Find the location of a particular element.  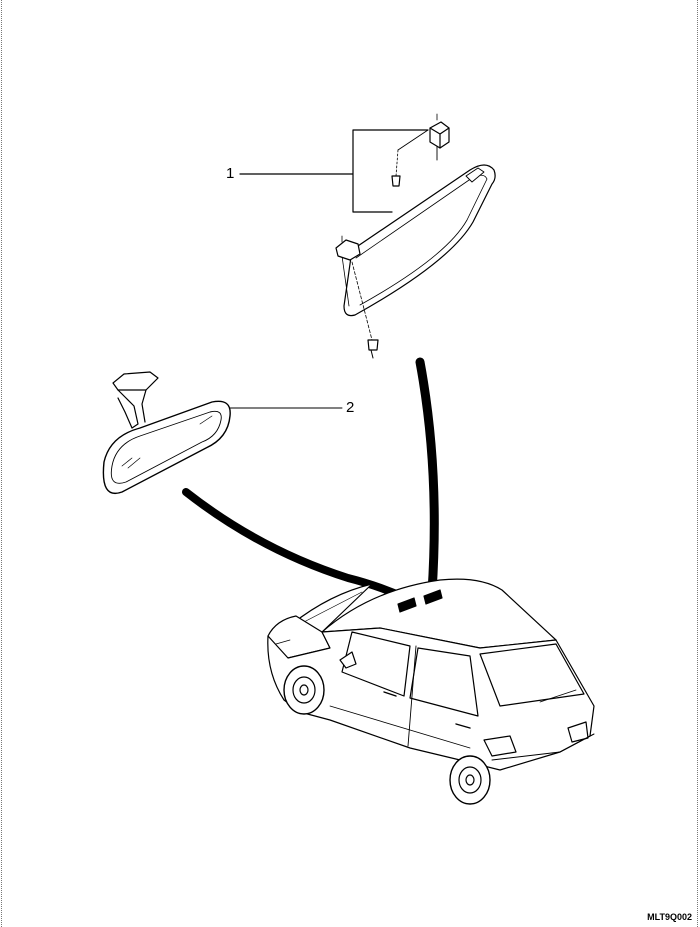

callout-2-label: 2 is located at coordinates (350, 407).